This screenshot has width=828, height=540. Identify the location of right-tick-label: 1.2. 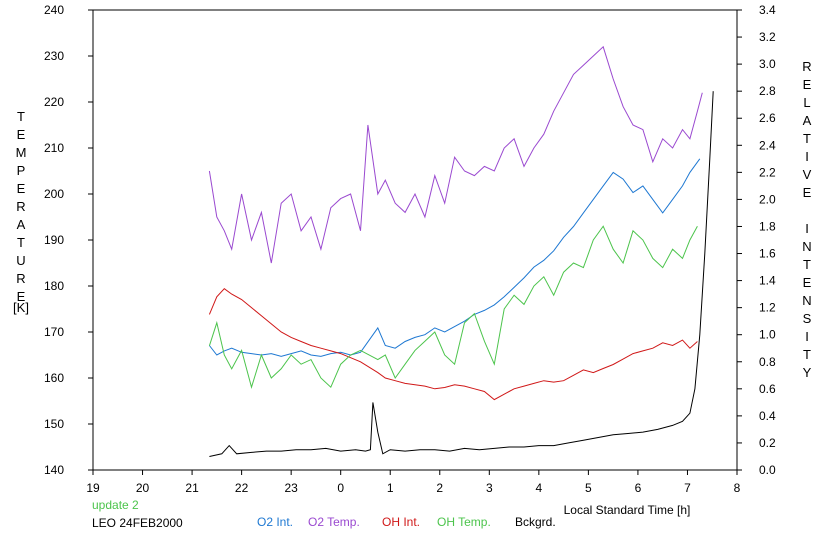
(767, 308).